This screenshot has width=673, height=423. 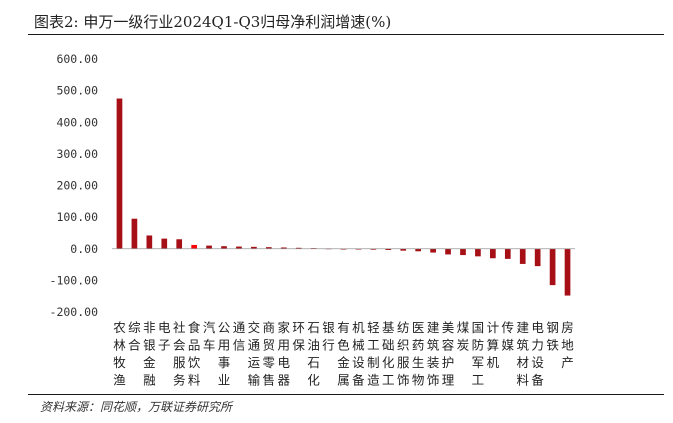 I want to click on x-tick-label: 公用事业, so click(x=224, y=354).